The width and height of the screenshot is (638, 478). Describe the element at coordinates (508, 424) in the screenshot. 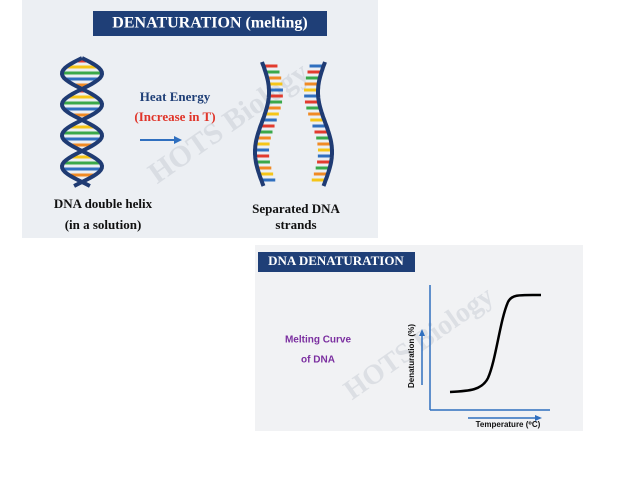

I see `x-axis-label: Temperature (⁰C)` at that location.